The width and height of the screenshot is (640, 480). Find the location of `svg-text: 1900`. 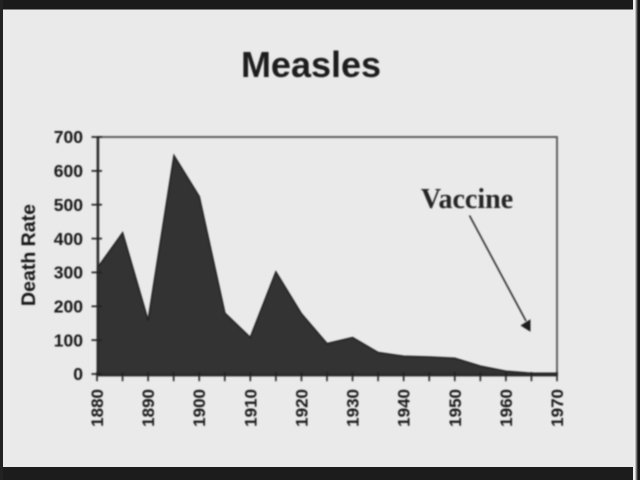

svg-text: 1900 is located at coordinates (199, 408).